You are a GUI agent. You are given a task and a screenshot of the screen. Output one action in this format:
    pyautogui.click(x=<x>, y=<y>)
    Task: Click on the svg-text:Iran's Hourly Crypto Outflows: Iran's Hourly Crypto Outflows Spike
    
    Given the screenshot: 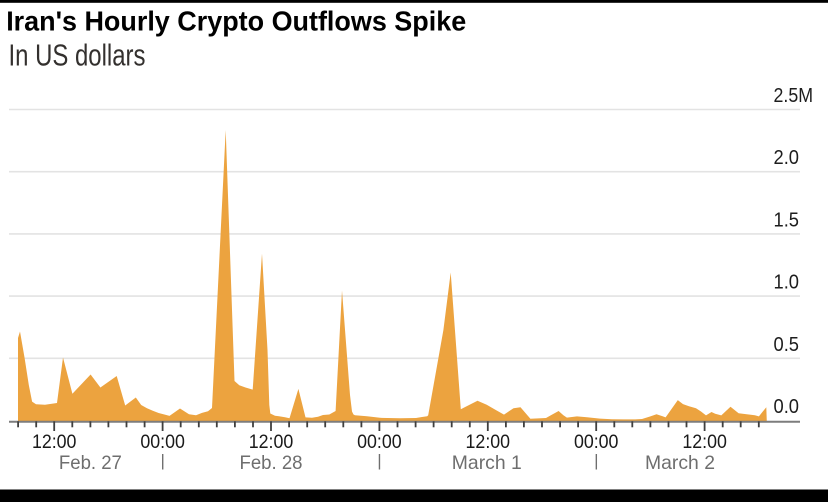 What is the action you would take?
    pyautogui.click(x=236, y=20)
    